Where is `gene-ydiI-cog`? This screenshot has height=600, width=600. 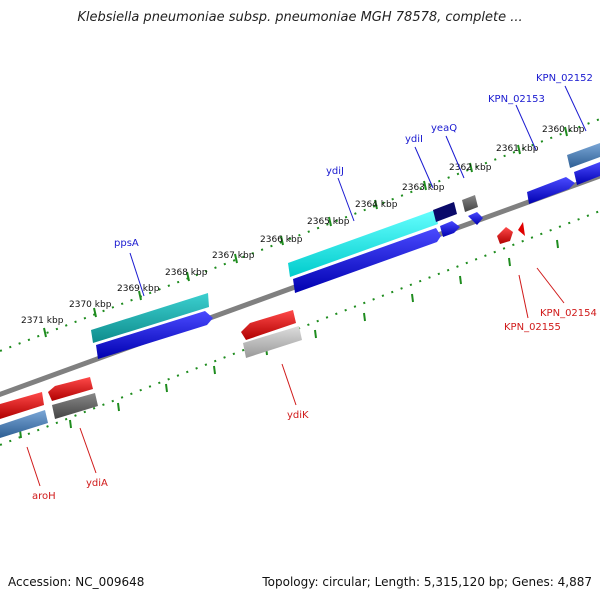
gene-ydiI-cog is located at coordinates (445, 212).